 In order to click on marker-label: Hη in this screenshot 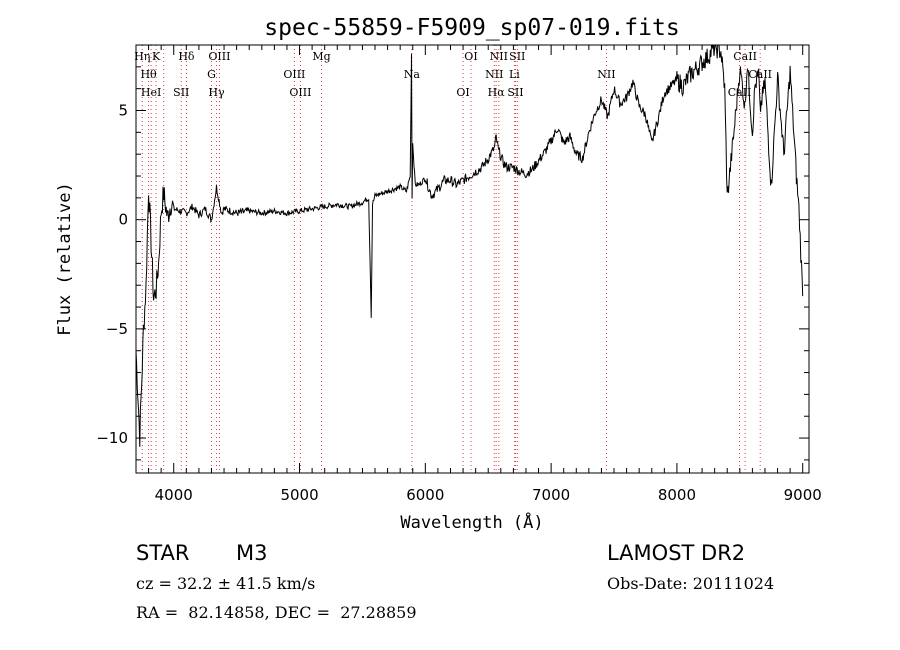, I will do `click(142, 56)`.